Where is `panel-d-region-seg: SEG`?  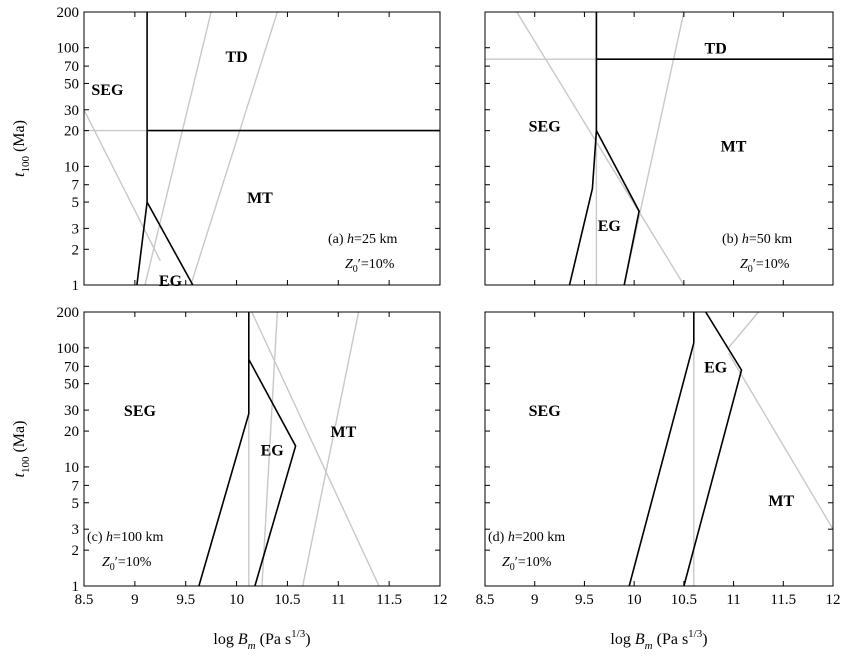
panel-d-region-seg: SEG is located at coordinates (545, 411).